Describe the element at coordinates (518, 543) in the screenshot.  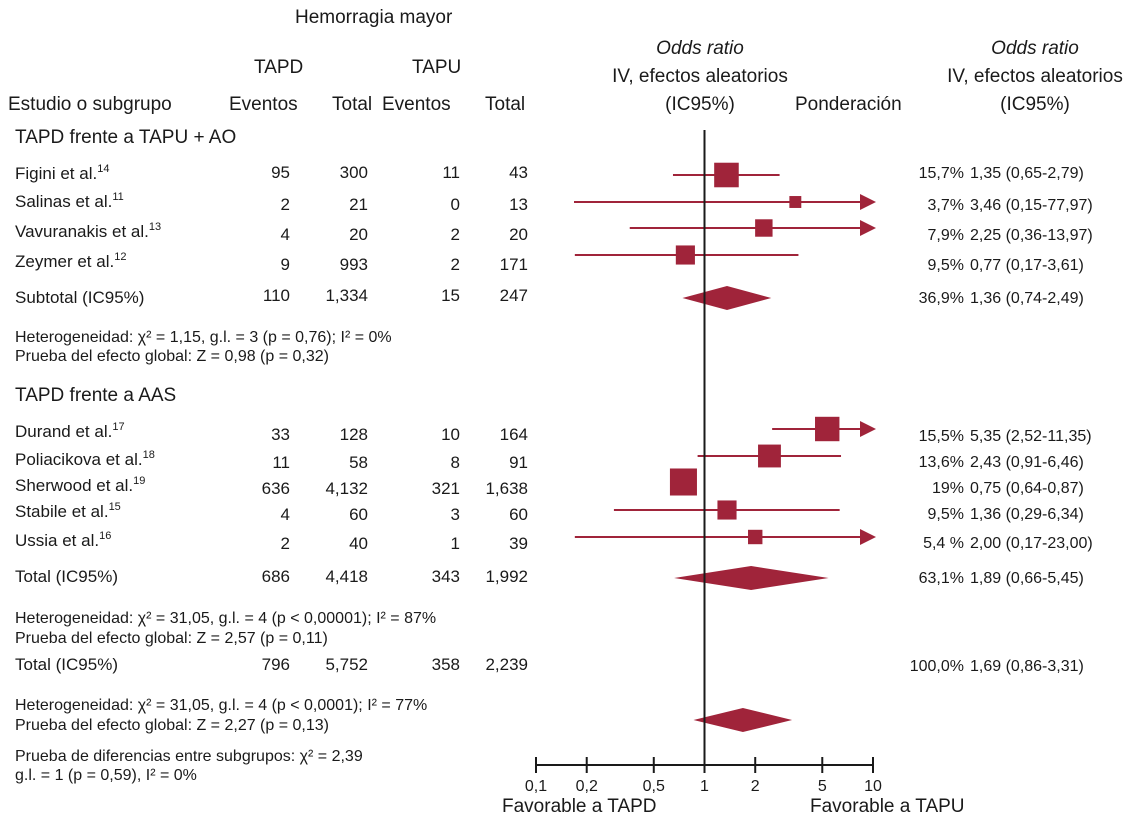
I see `study-total2: 39` at that location.